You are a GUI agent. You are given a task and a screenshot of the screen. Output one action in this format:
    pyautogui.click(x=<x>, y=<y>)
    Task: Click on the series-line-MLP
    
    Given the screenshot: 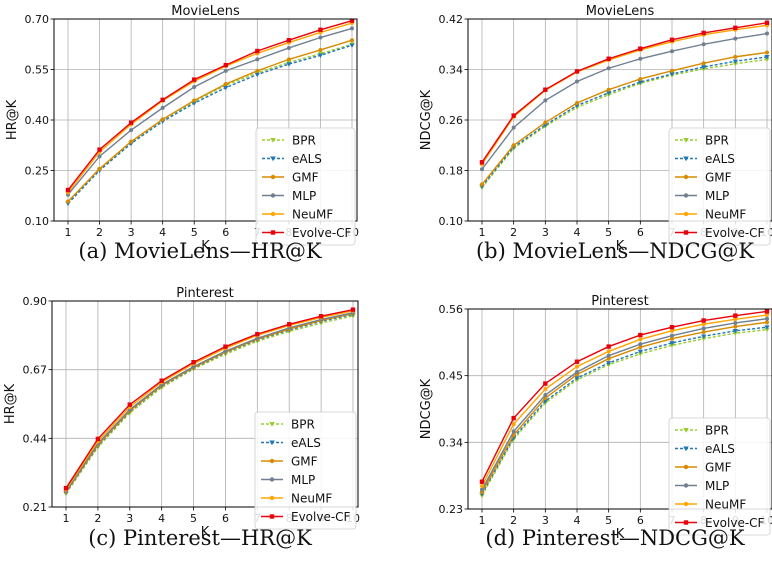 What is the action you would take?
    pyautogui.click(x=624, y=404)
    